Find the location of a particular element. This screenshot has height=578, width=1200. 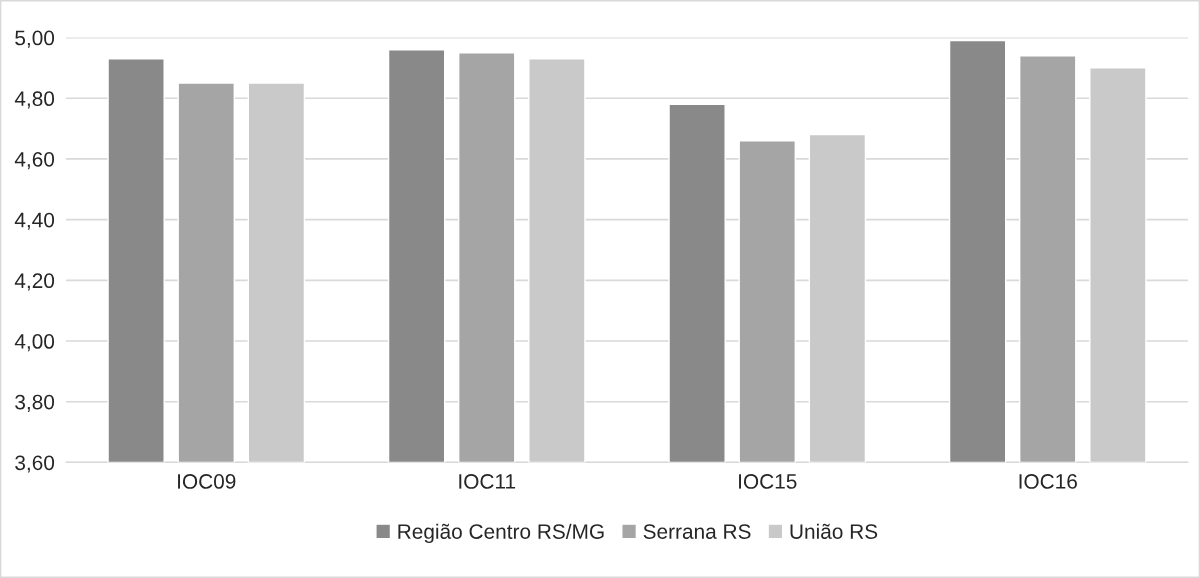

x-tick-label: IOC09 is located at coordinates (207, 481).